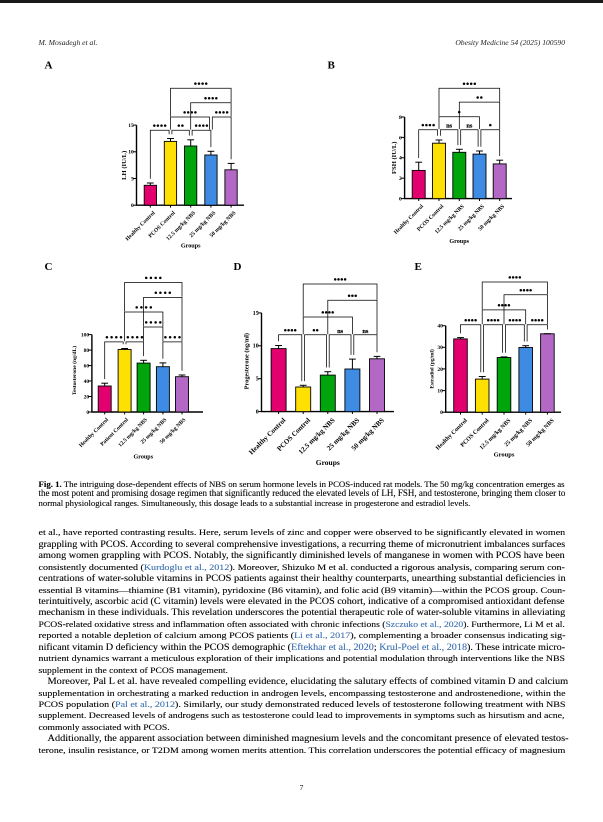  I want to click on svg-text: 30, so click(440, 348).